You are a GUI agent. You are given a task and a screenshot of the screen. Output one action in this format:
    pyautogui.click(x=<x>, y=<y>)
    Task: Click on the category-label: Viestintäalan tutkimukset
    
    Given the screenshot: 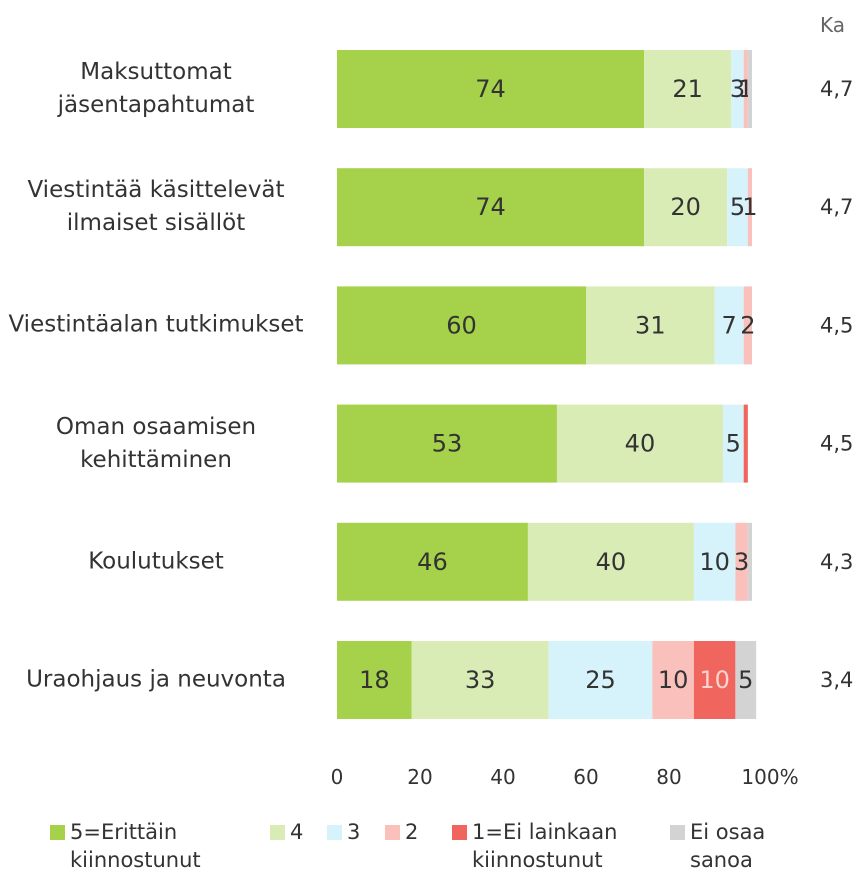 What is the action you would take?
    pyautogui.click(x=156, y=324)
    